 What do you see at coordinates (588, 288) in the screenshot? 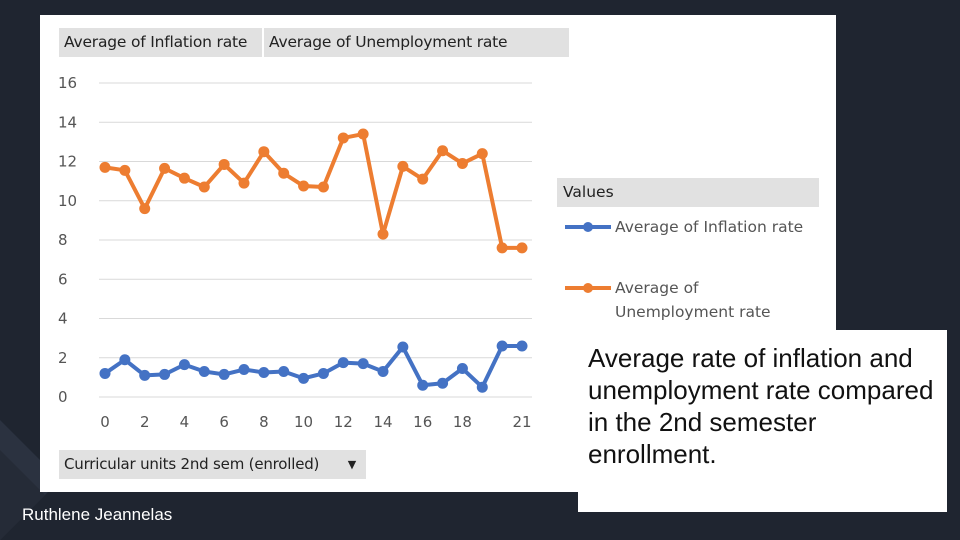
I see `legend-marker-unemployment` at bounding box center [588, 288].